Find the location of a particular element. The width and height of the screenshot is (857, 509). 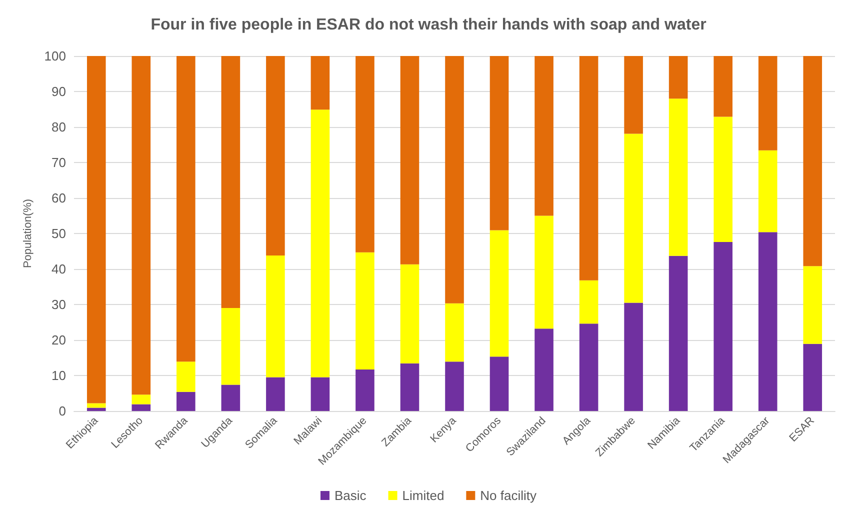

legend-label: Limited is located at coordinates (423, 495).